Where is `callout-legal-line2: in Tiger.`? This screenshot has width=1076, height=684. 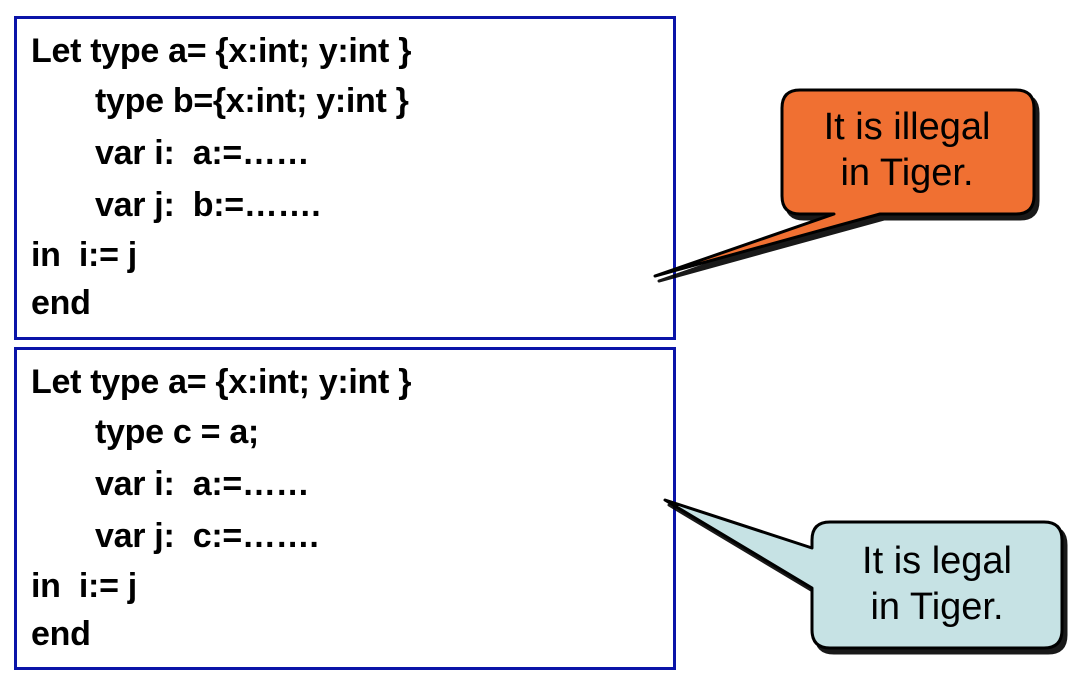
callout-legal-line2: in Tiger. is located at coordinates (937, 607).